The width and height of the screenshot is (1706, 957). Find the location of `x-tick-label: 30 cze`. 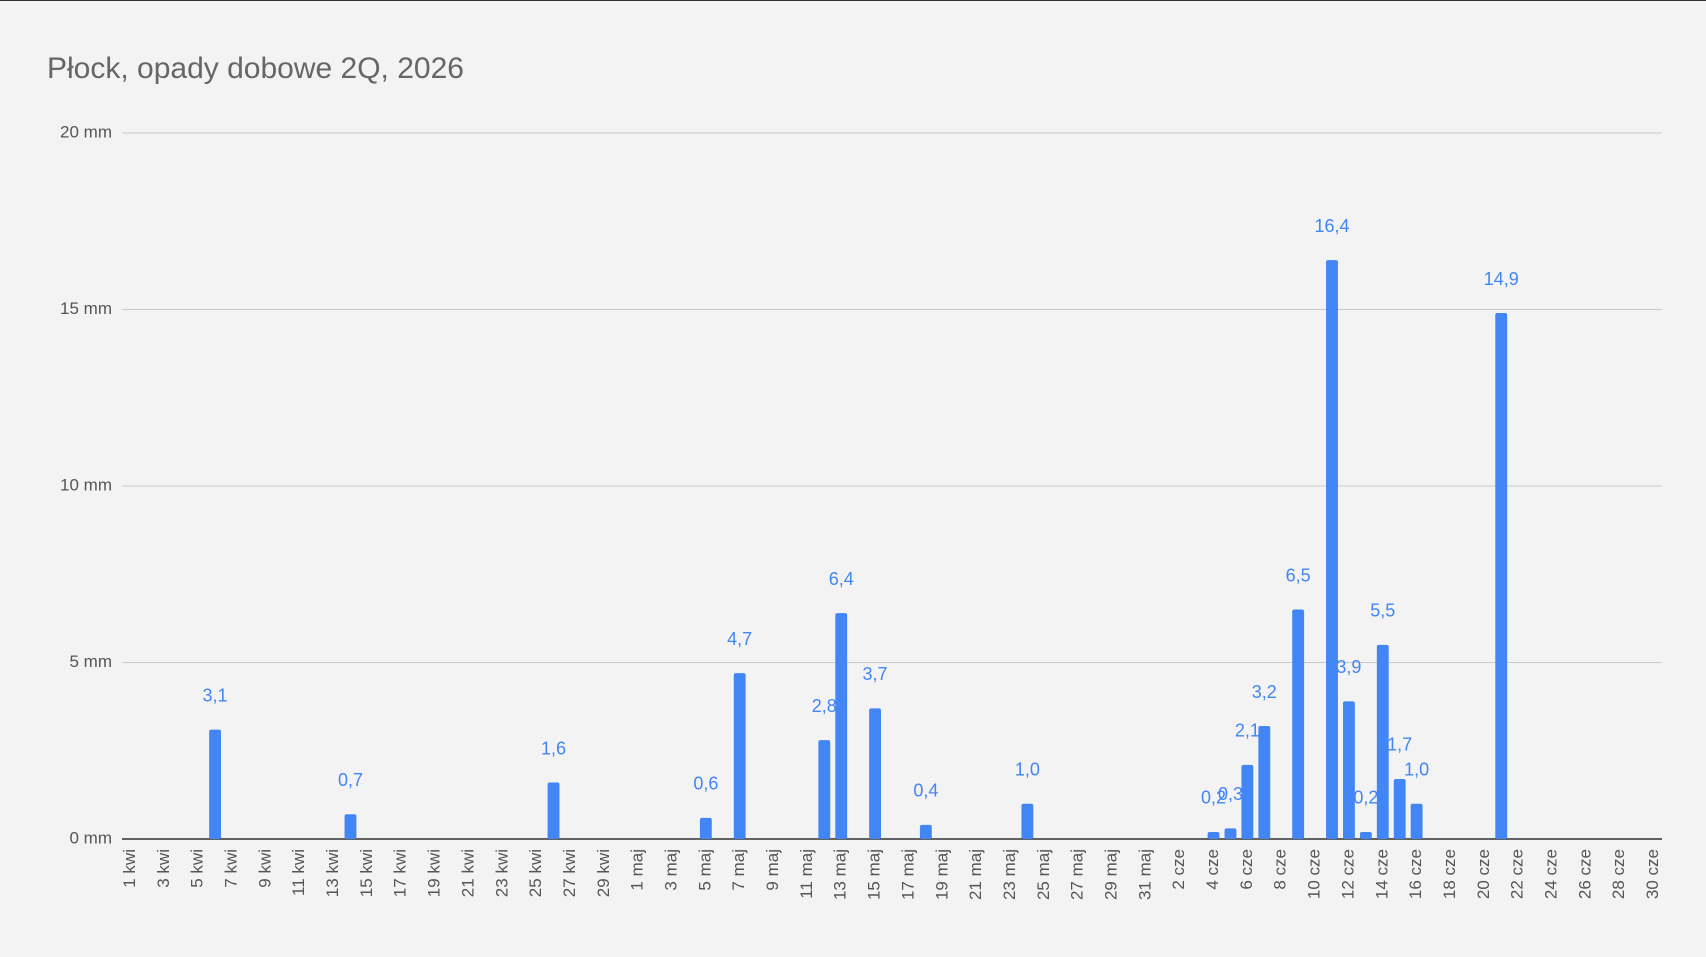

x-tick-label: 30 cze is located at coordinates (1652, 874).